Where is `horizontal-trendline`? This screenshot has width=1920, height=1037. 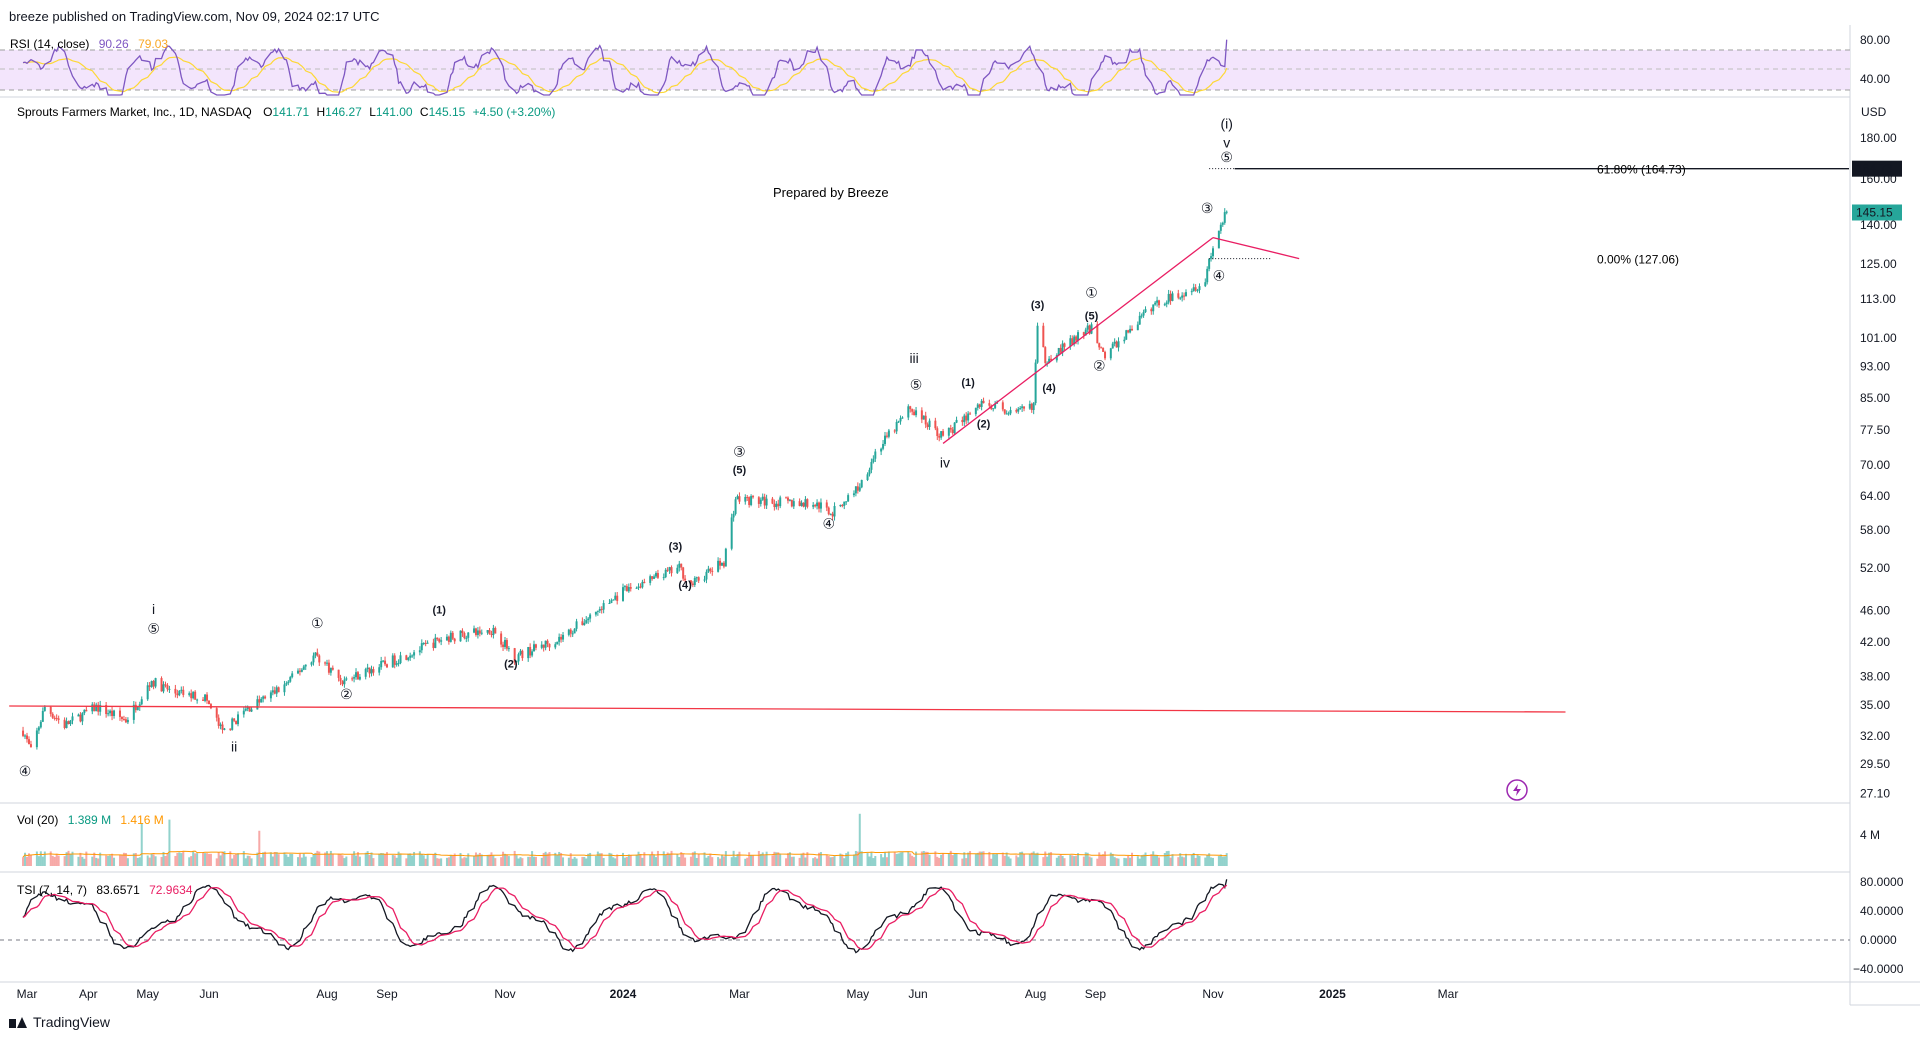
horizontal-trendline is located at coordinates (787, 709).